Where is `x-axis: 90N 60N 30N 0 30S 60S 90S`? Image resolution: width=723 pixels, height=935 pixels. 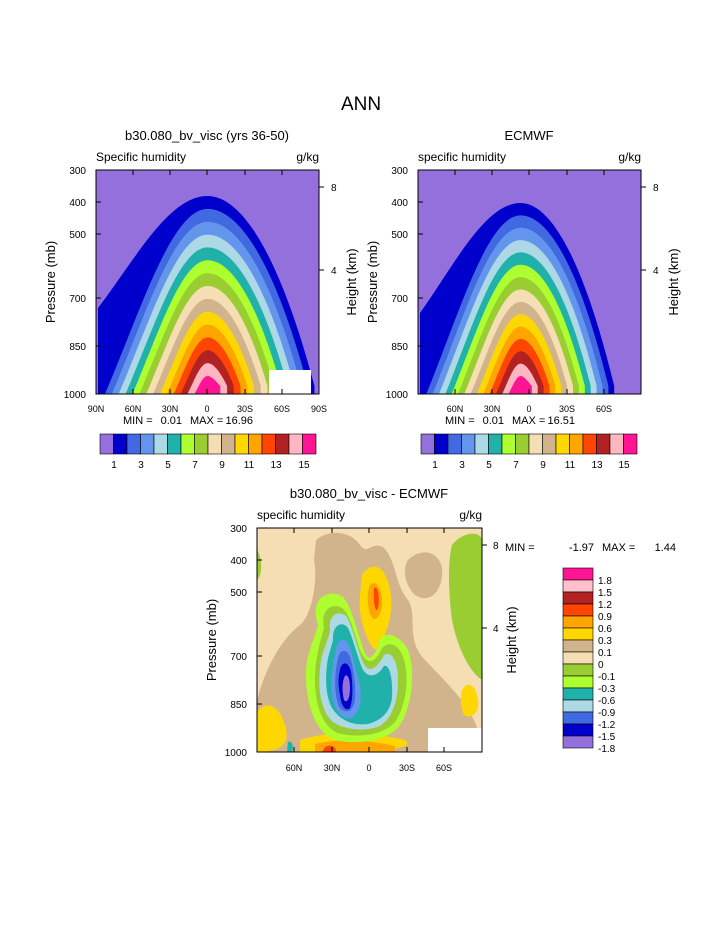
x-axis: 90N 60N 30N 0 30S 60S 90S is located at coordinates (207, 292).